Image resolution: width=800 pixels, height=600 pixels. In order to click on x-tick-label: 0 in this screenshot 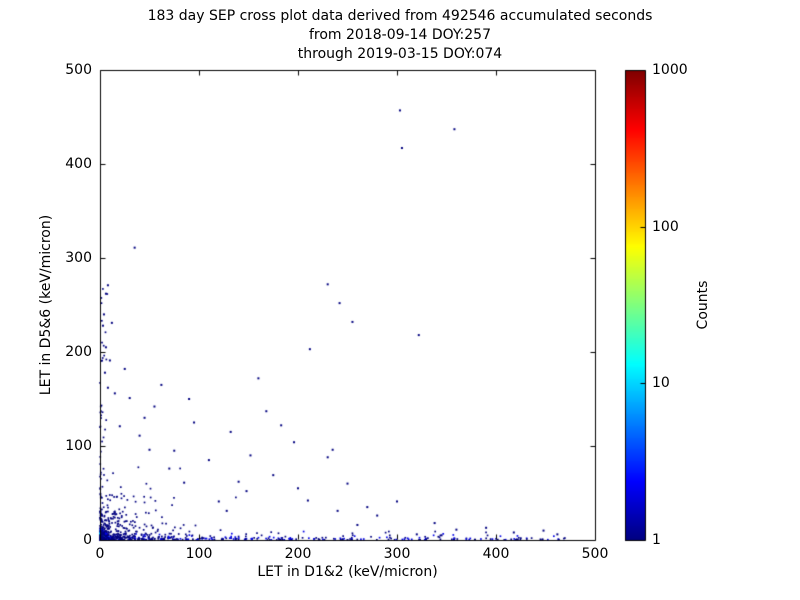, I will do `click(100, 554)`.